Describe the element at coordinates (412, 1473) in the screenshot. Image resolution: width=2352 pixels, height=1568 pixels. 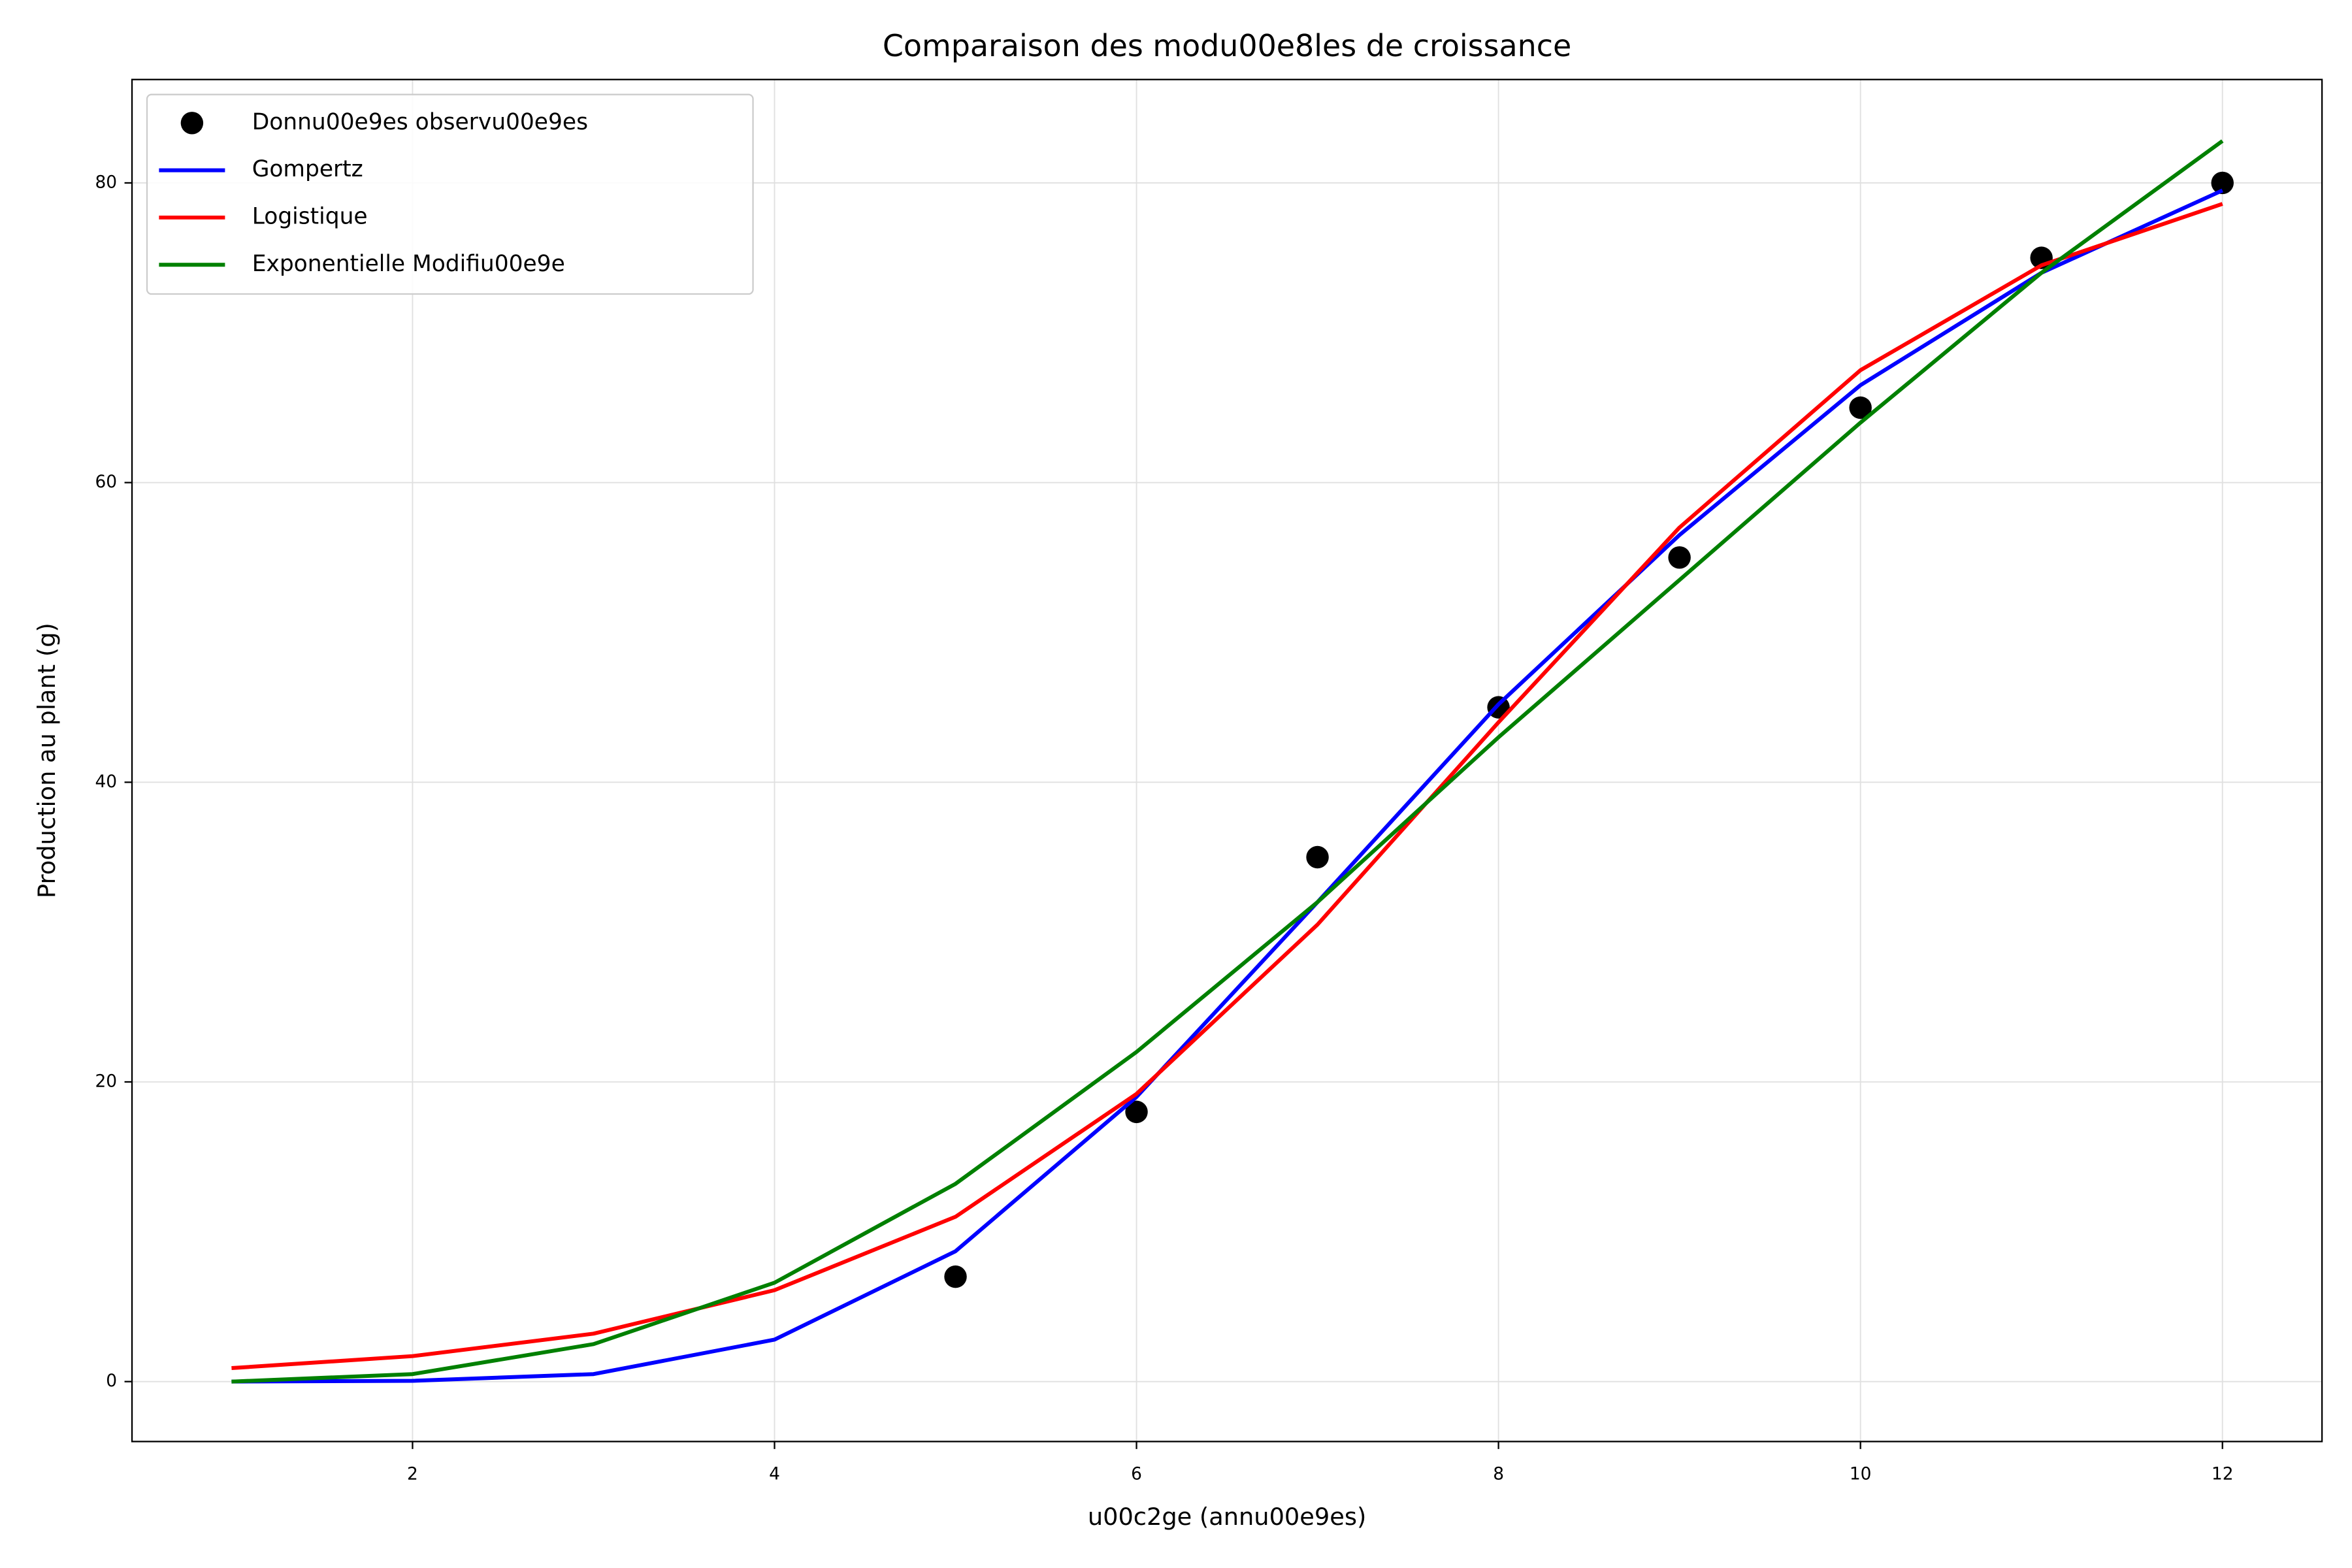
I see `x-tick-label: 2` at that location.